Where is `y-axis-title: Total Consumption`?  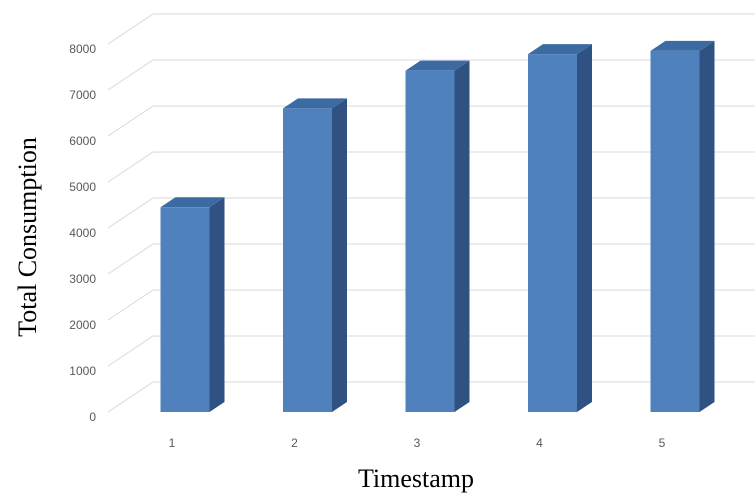
y-axis-title: Total Consumption is located at coordinates (27, 237).